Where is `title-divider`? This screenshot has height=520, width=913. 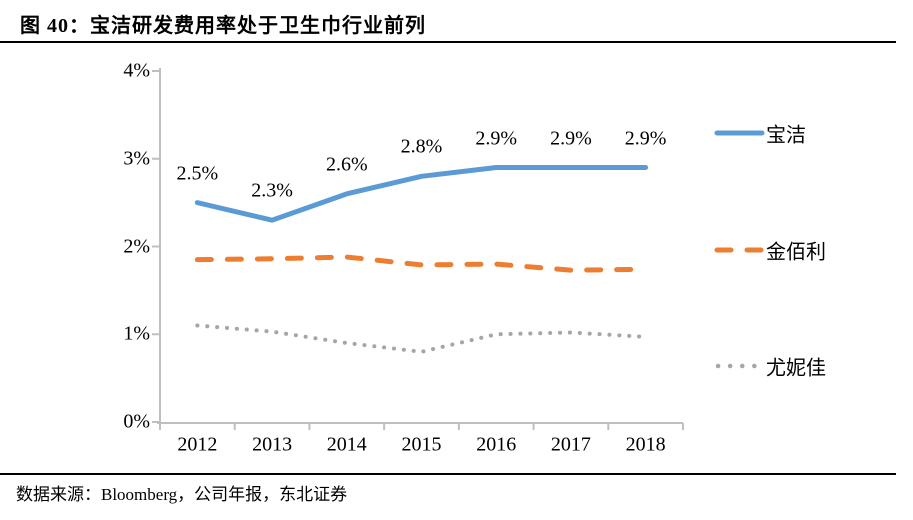
title-divider is located at coordinates (448, 42).